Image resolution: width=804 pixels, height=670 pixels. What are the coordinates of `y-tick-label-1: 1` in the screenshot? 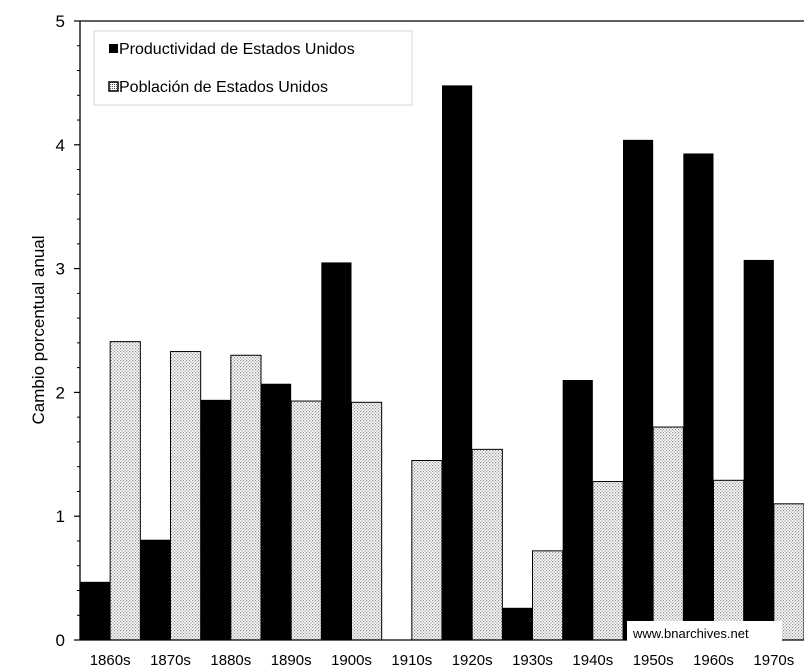 It's located at (60, 516).